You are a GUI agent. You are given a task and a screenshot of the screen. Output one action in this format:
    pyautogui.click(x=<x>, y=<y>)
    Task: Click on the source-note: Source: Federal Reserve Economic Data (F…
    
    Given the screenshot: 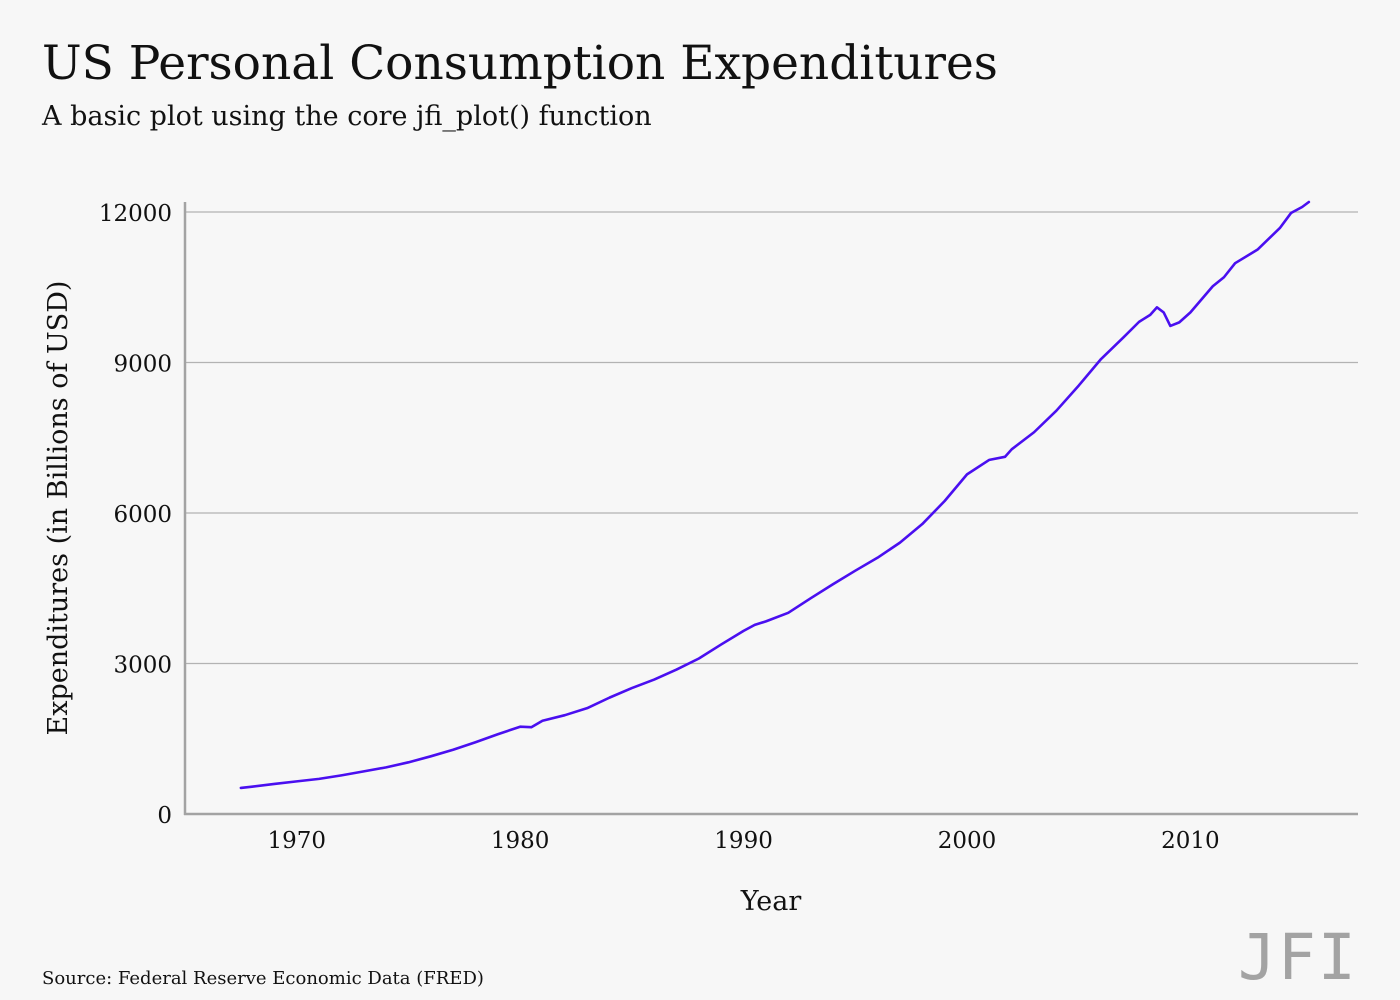 What is the action you would take?
    pyautogui.click(x=263, y=978)
    